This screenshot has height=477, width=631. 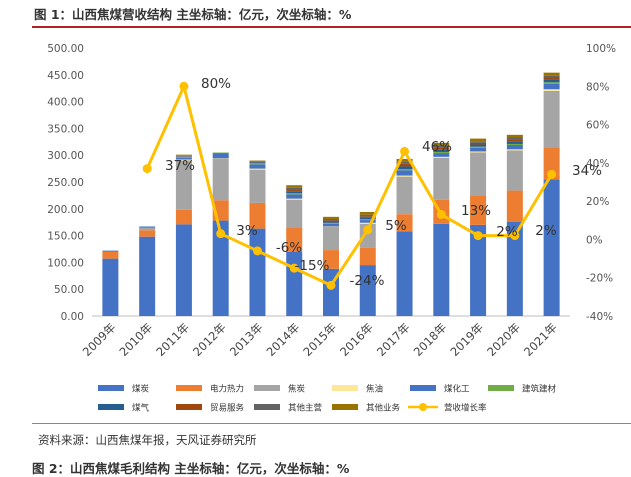 What do you see at coordinates (69, 290) in the screenshot?
I see `y-left-tick-label: 50.00` at bounding box center [69, 290].